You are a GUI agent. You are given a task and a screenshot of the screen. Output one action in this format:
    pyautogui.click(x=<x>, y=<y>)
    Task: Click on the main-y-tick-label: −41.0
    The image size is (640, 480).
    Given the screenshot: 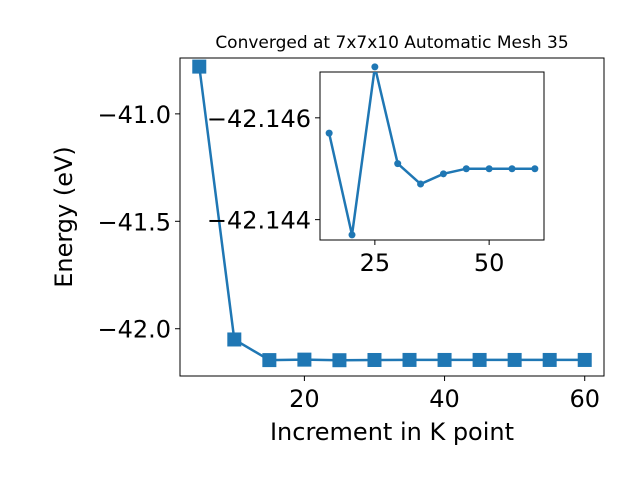 What is the action you would take?
    pyautogui.click(x=134, y=115)
    